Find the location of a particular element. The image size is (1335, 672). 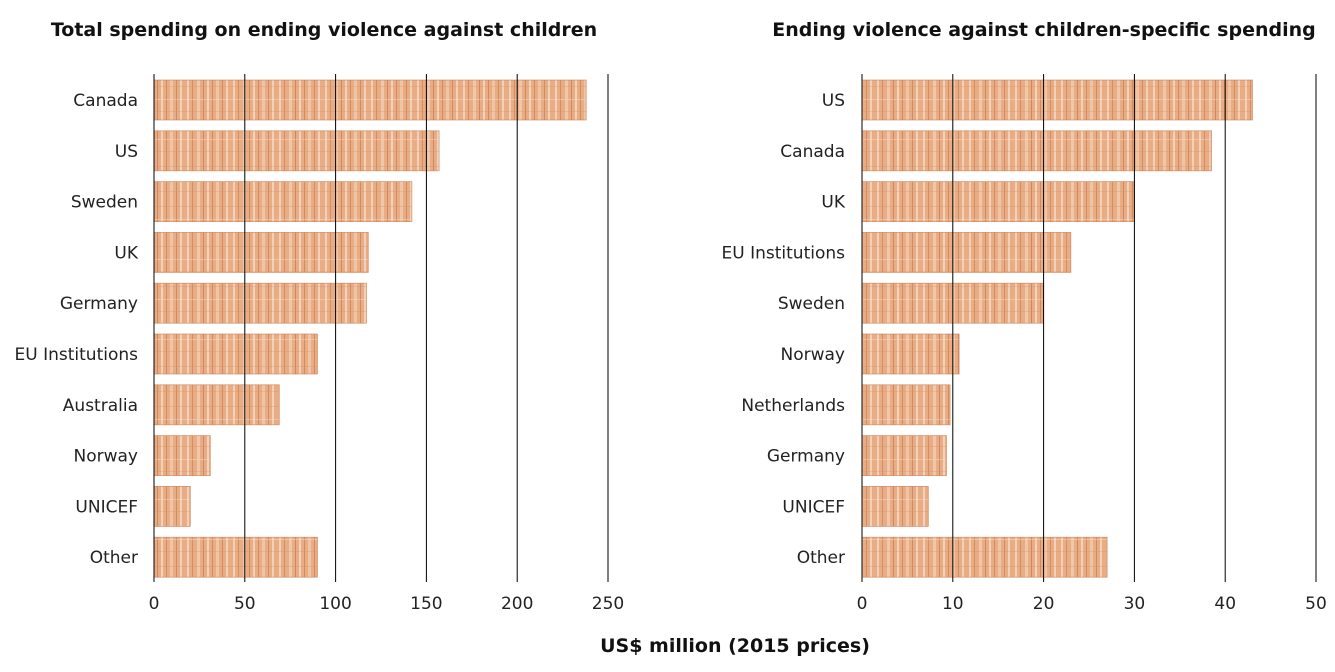

x-tick-label: 10 is located at coordinates (953, 604).